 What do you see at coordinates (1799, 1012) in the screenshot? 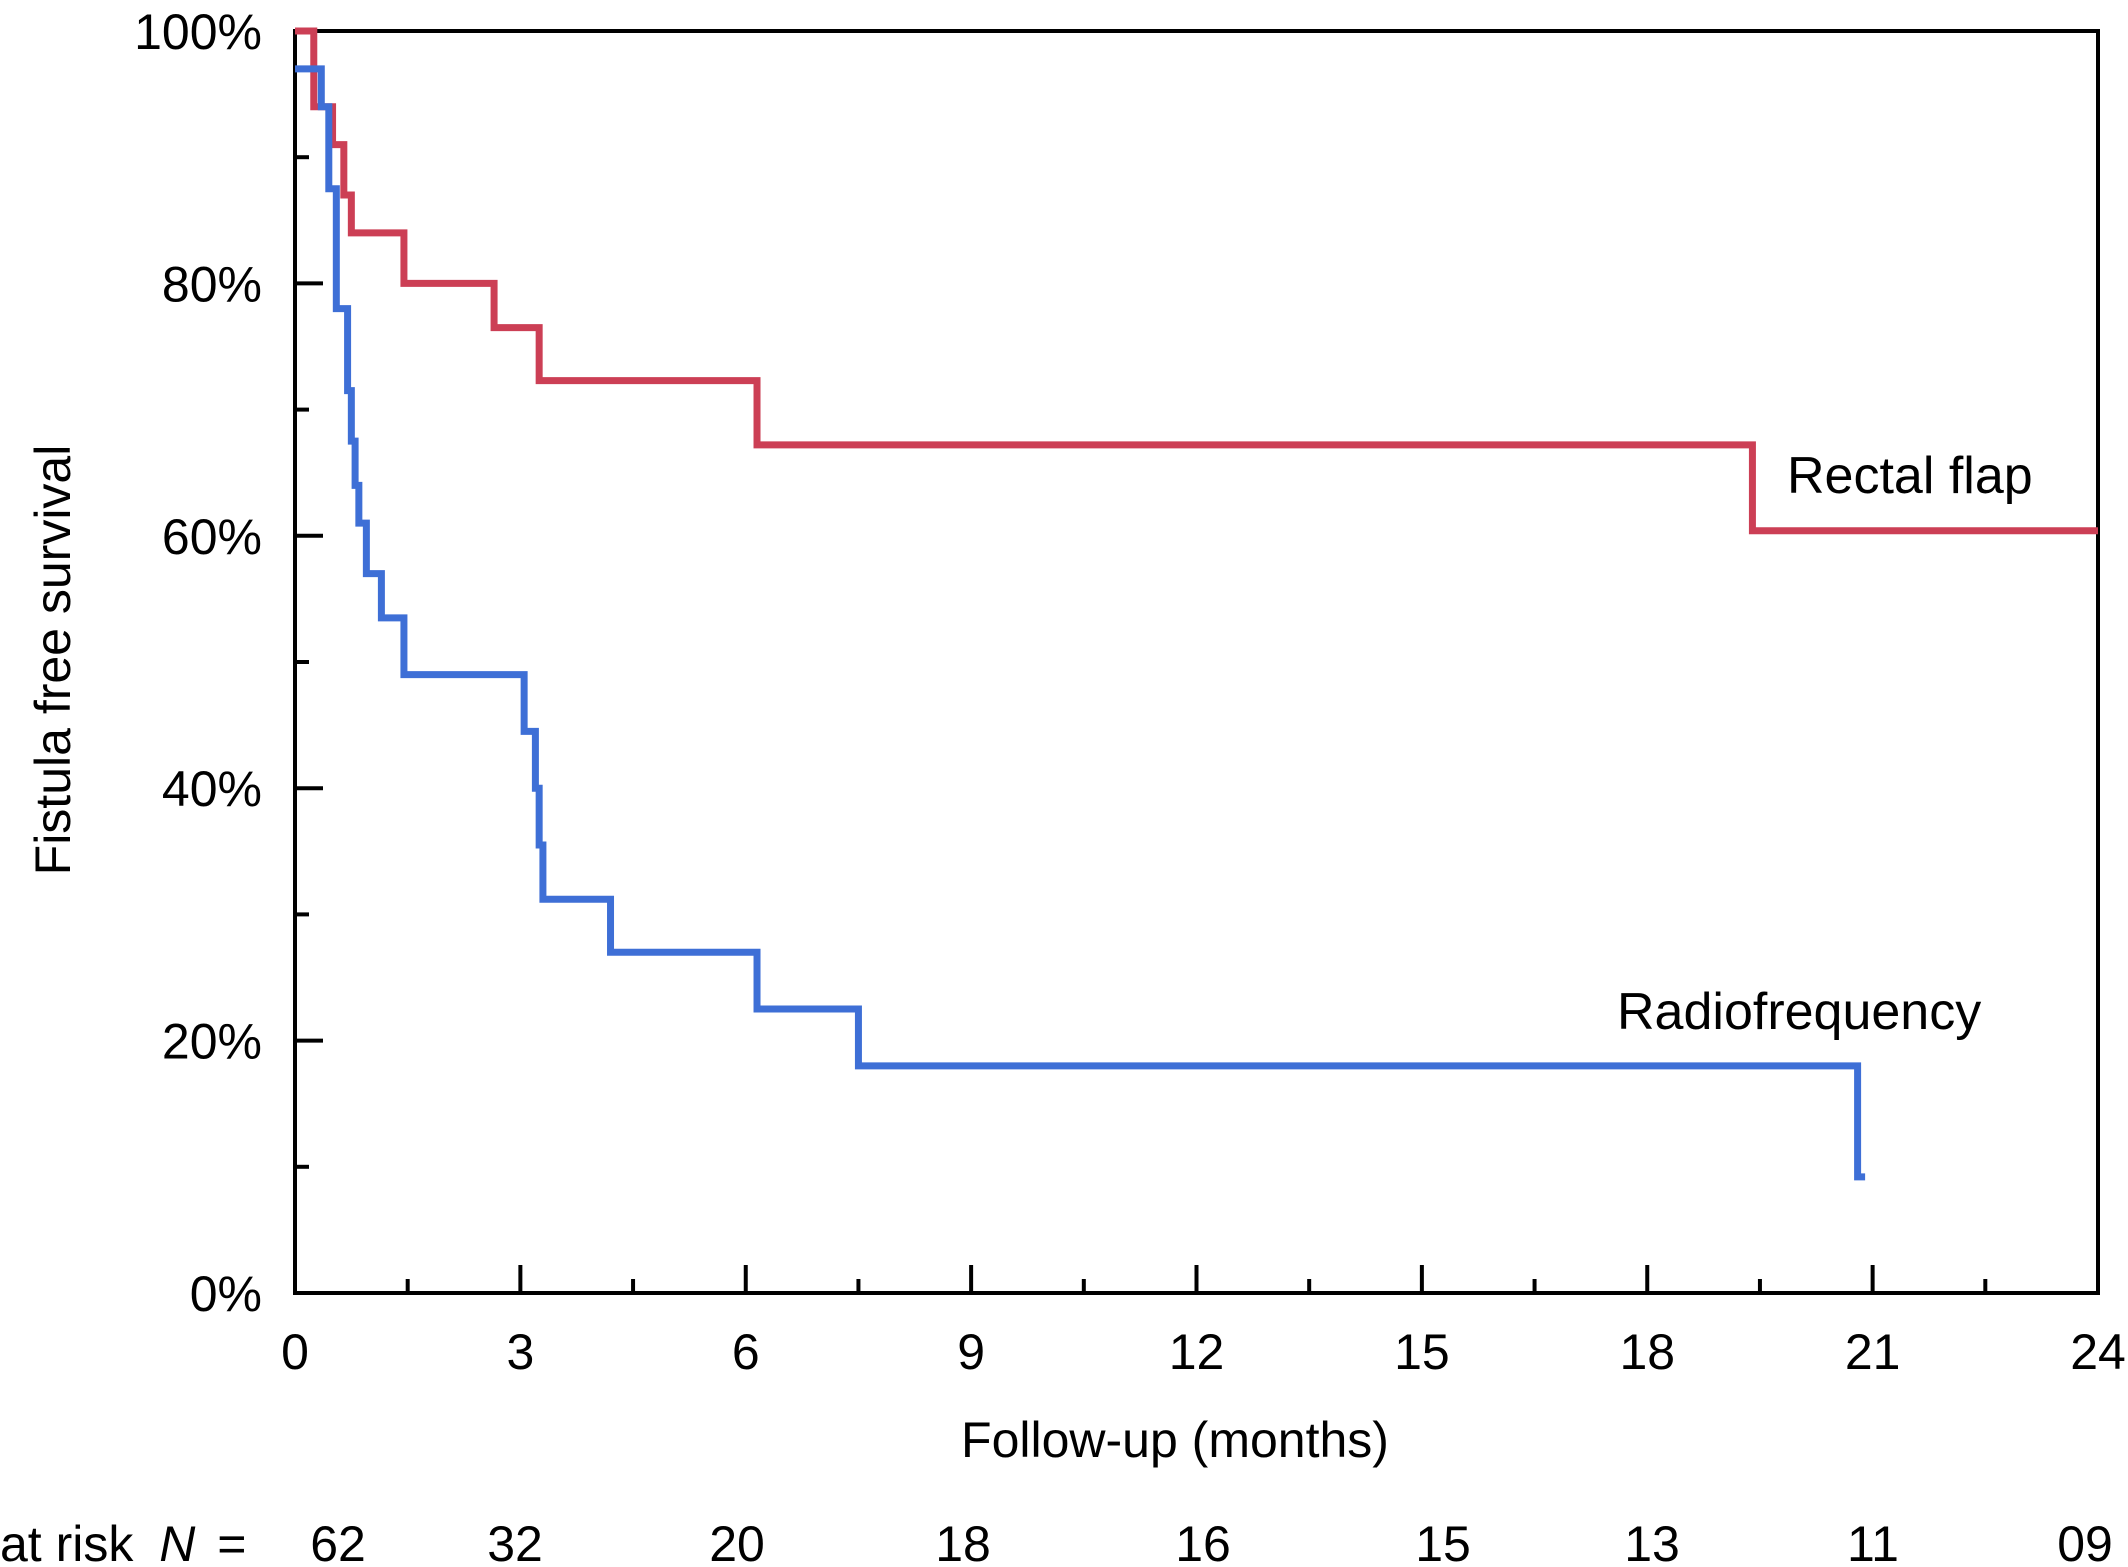
I see `series-label-radiofrequency: Radiofrequency` at bounding box center [1799, 1012].